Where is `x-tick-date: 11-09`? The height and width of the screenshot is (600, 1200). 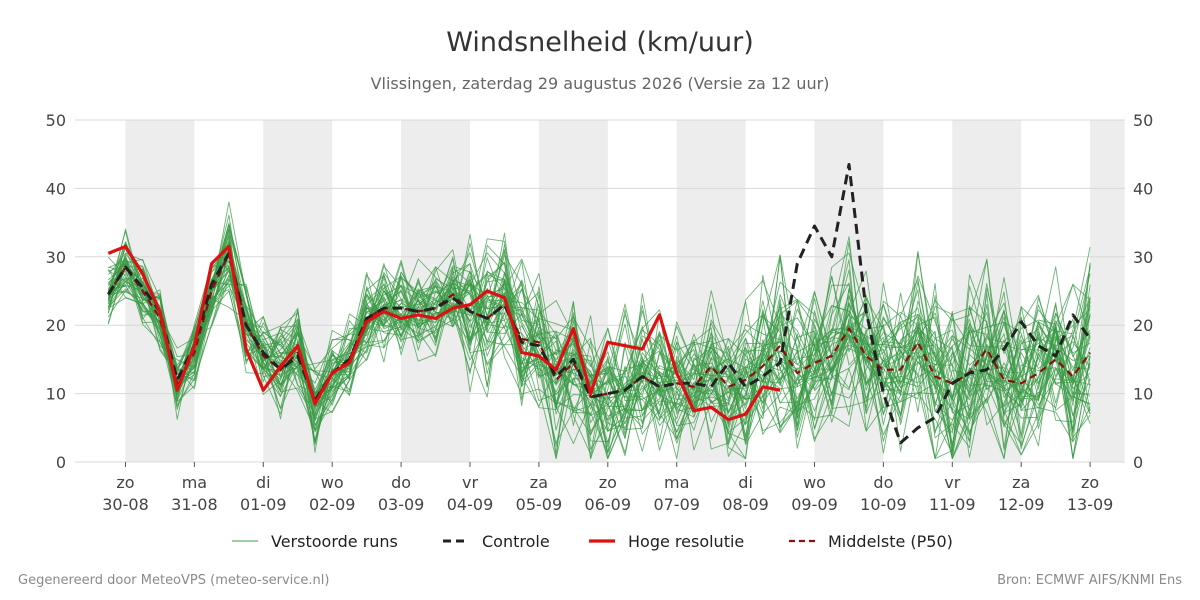 x-tick-date: 11-09 is located at coordinates (952, 504).